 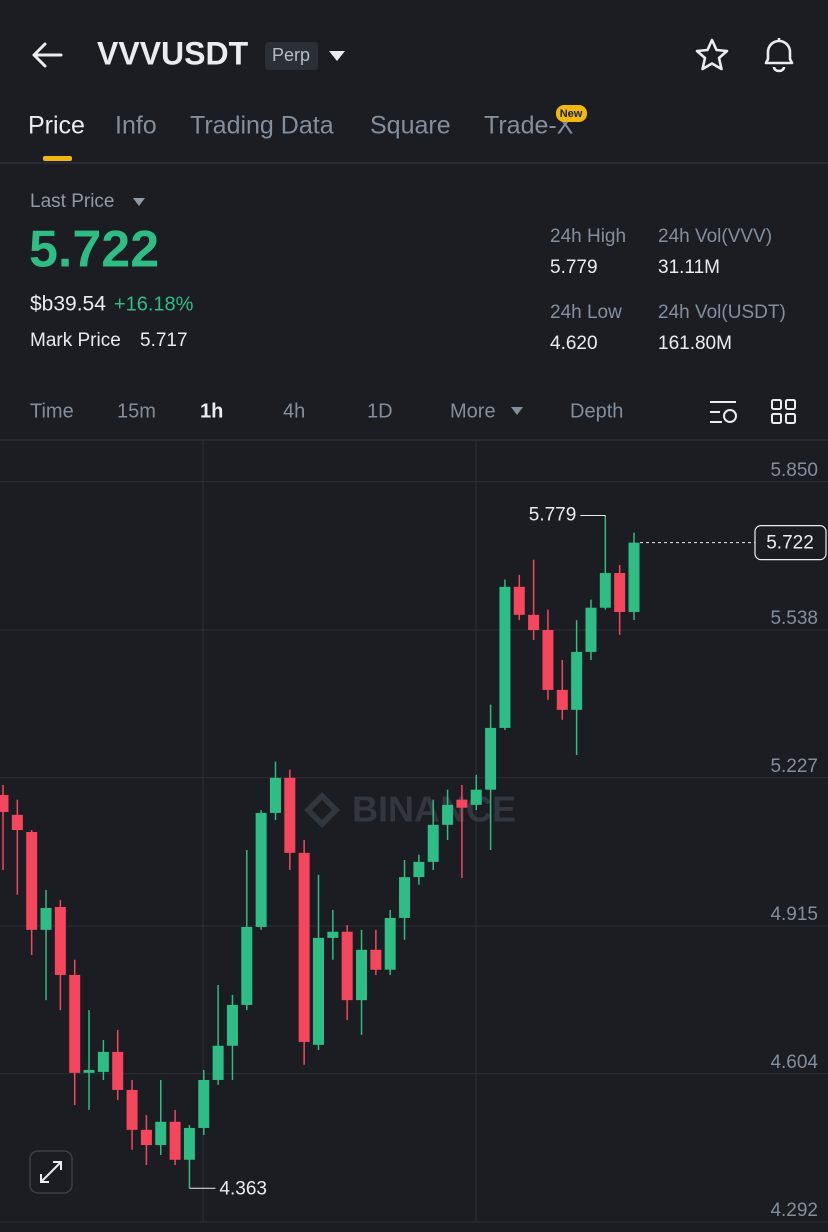 I want to click on bell-clapper, so click(x=779, y=69).